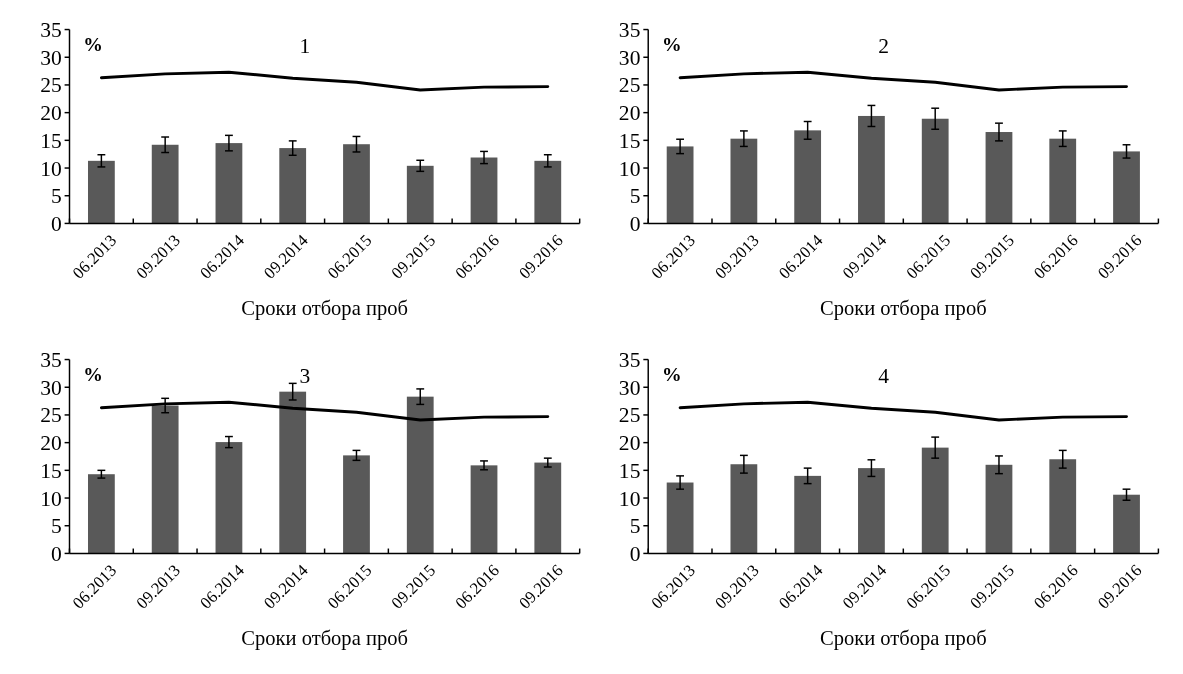  I want to click on chart-title: 1, so click(305, 46).